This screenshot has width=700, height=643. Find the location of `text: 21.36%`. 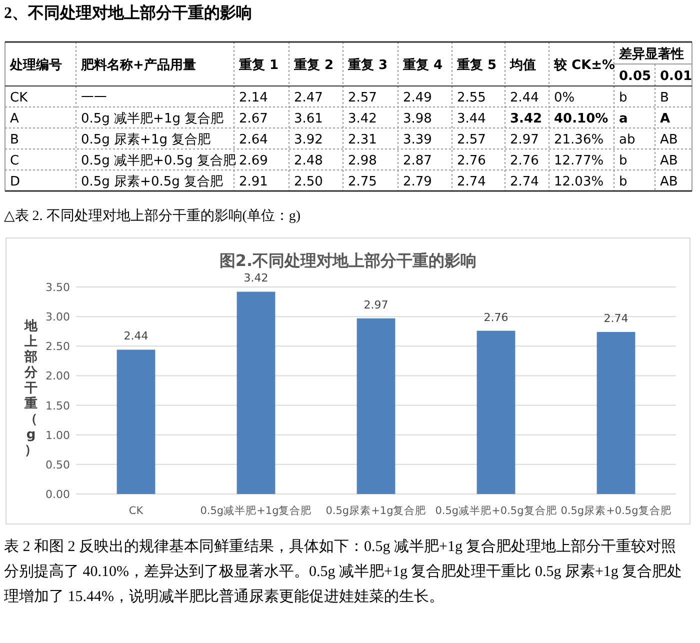

text: 21.36% is located at coordinates (579, 140).